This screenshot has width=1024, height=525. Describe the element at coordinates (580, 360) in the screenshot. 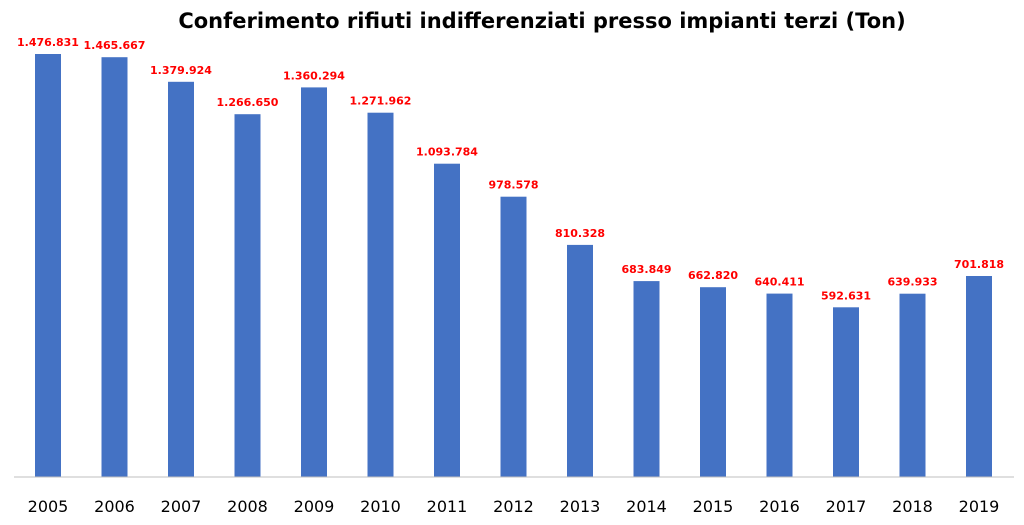

I see `bar-2013` at that location.